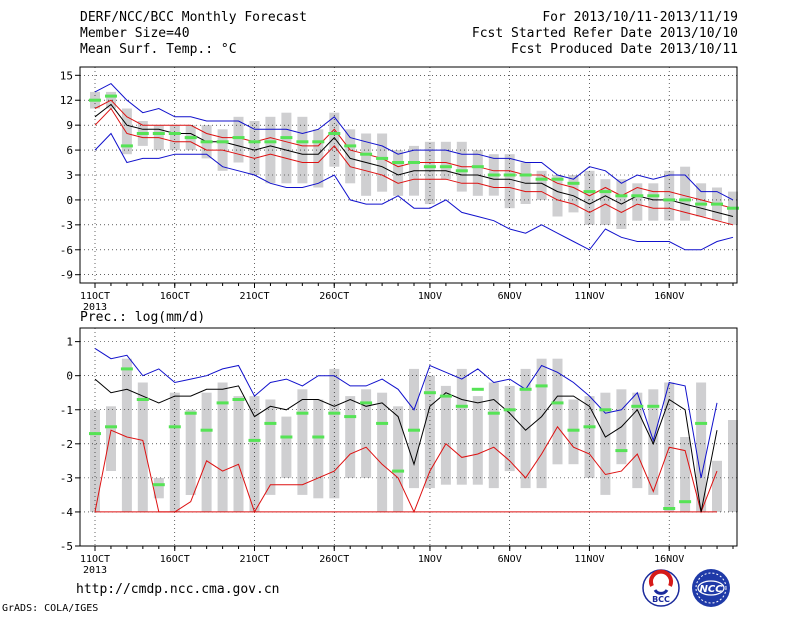  What do you see at coordinates (510, 559) in the screenshot?
I see `x-tick-label: 6NOV` at bounding box center [510, 559].